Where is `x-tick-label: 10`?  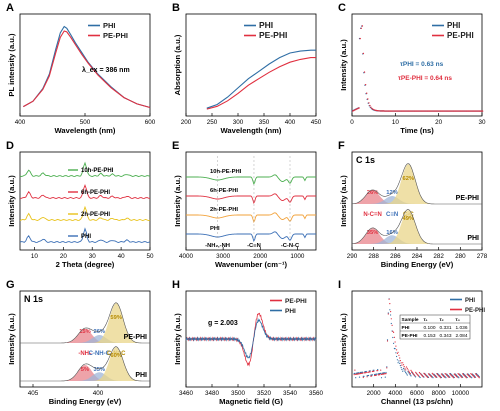
x-tick-label: 10 is located at coordinates (396, 122).